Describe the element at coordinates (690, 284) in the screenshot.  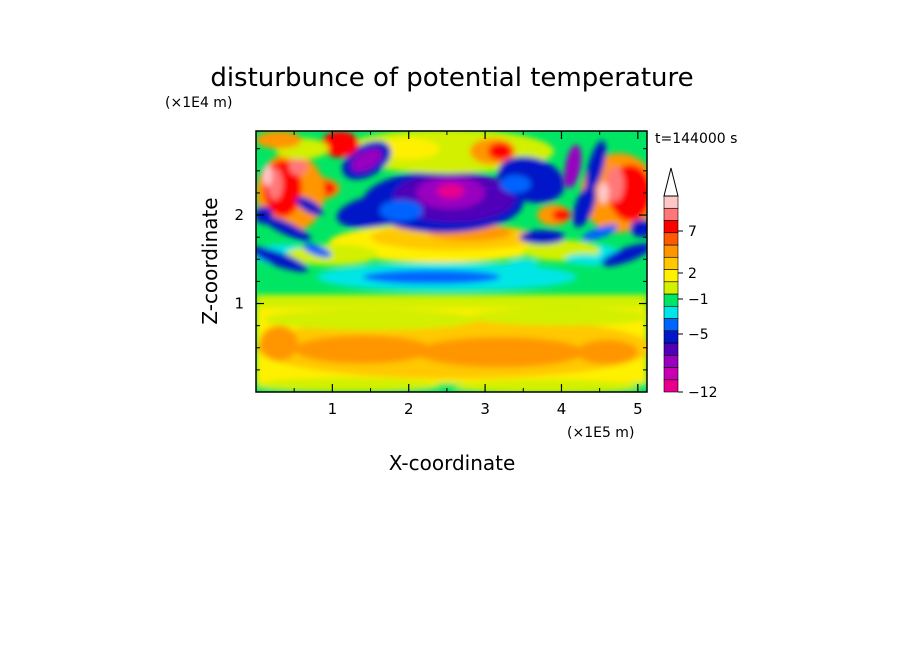
I see `colorbar: 7 2 −1 −5 −12` at that location.